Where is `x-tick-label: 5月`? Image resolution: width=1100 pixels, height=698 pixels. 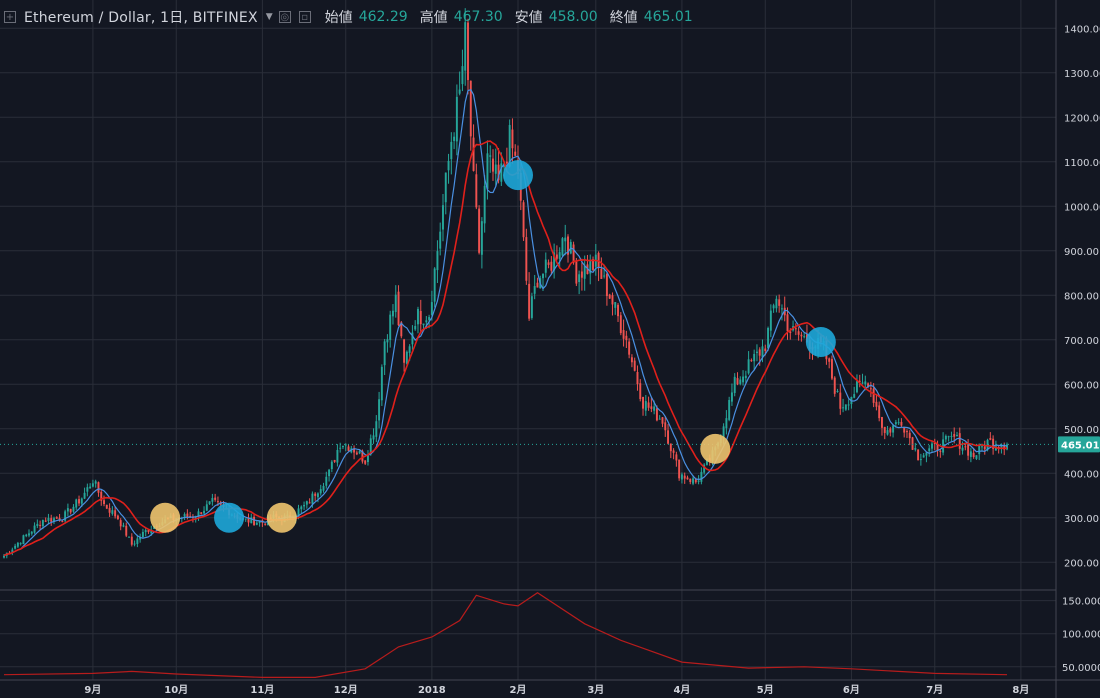
x-tick-label: 5月 is located at coordinates (765, 690).